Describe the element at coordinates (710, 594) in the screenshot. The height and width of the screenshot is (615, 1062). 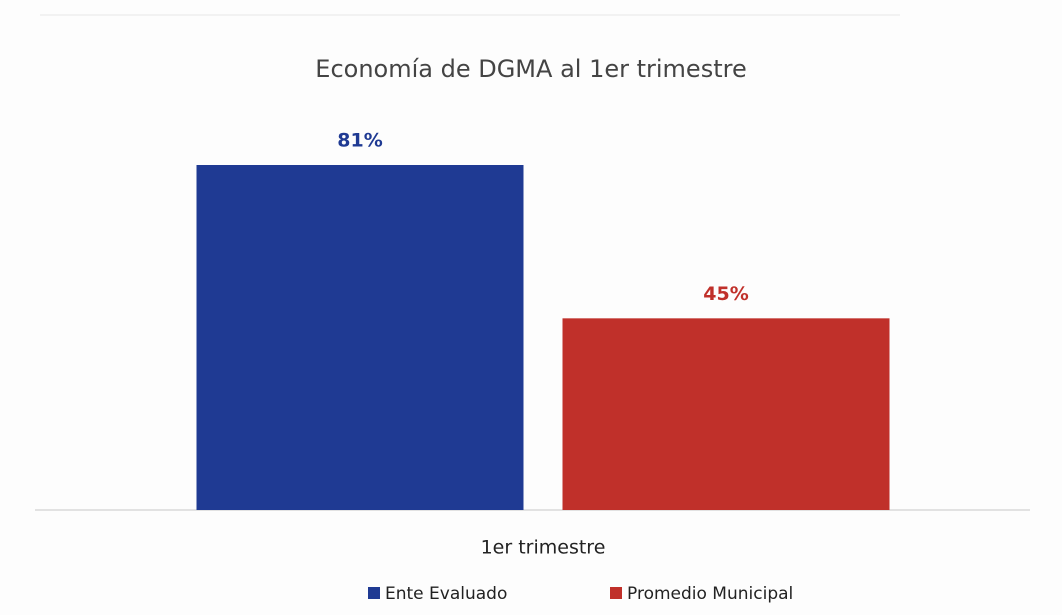
I see `legend-label: Promedio Municipal` at that location.